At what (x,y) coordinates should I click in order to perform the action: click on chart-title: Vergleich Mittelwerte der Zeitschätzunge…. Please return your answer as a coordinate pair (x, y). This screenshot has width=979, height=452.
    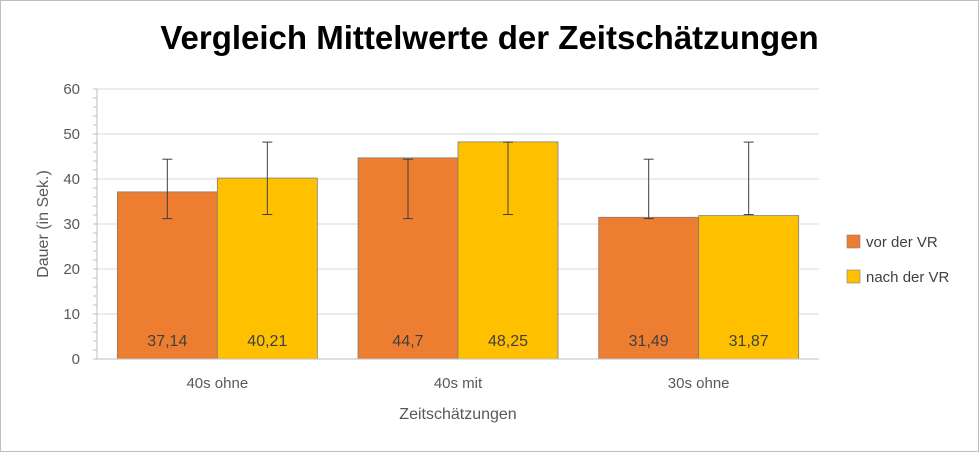
    Looking at the image, I should click on (489, 37).